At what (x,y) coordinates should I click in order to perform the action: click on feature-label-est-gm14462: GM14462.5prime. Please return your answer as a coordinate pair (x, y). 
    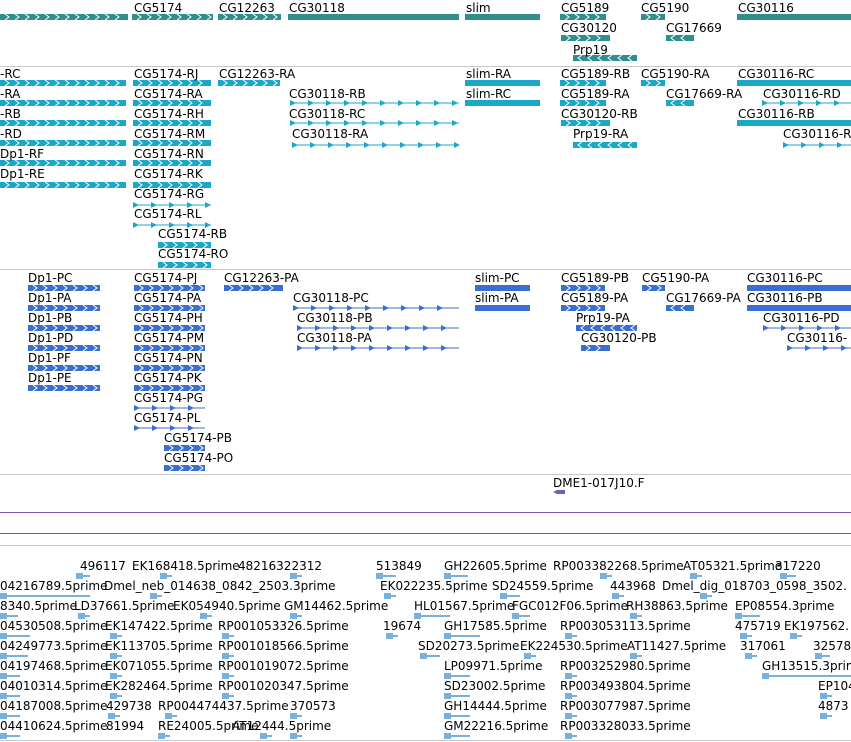
    Looking at the image, I should click on (336, 606).